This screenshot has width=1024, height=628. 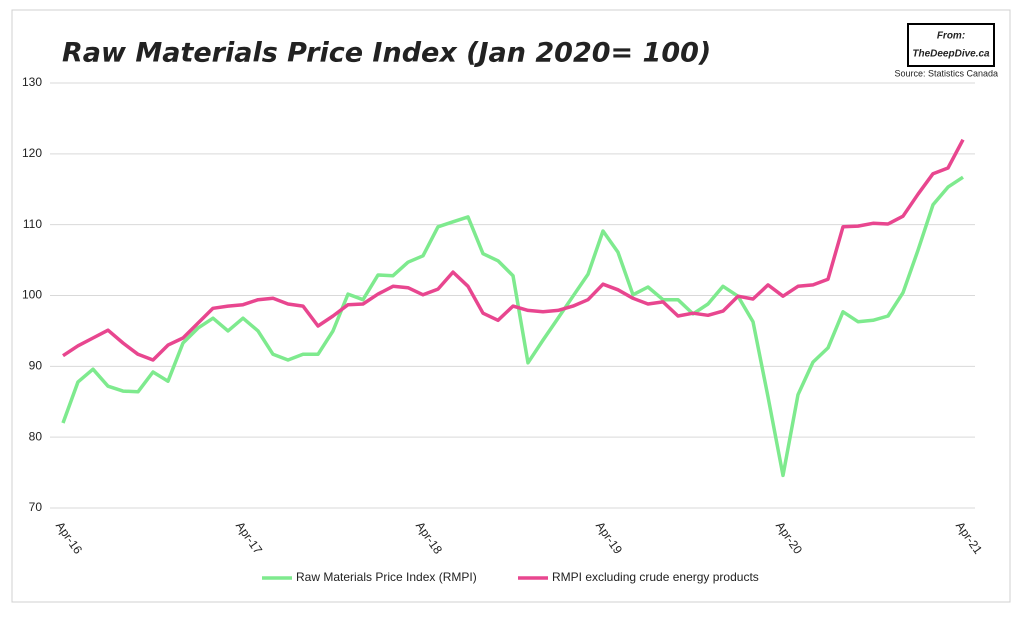 What do you see at coordinates (36, 366) in the screenshot?
I see `y-tick-label: 90` at bounding box center [36, 366].